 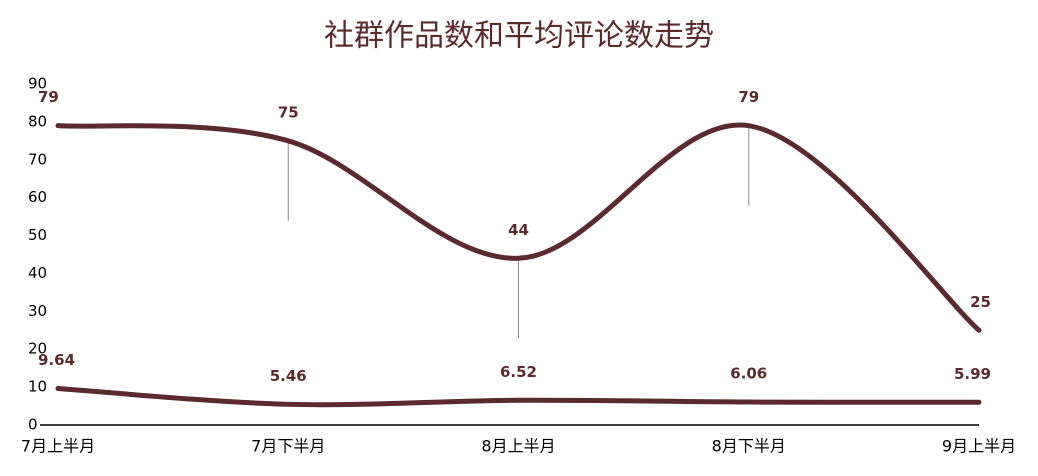 I want to click on data-label: 5.99, so click(x=972, y=374).